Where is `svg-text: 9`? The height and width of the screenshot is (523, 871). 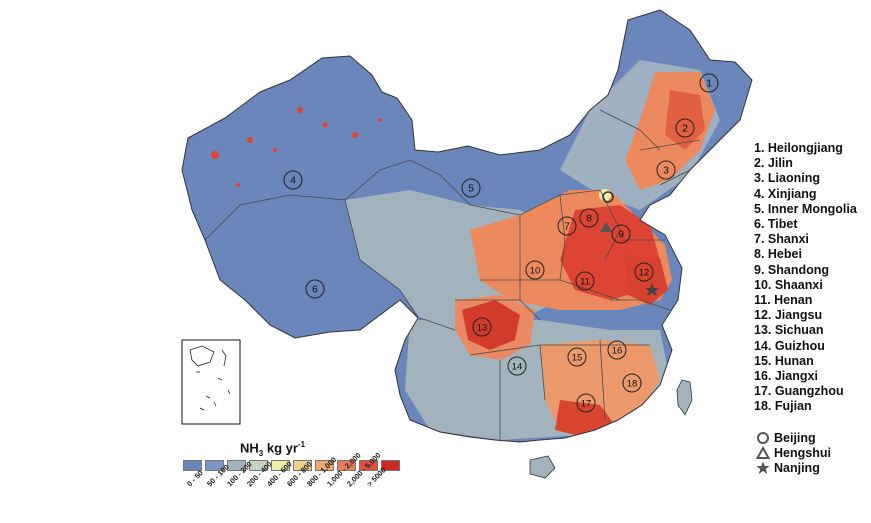
svg-text: 9 is located at coordinates (621, 235).